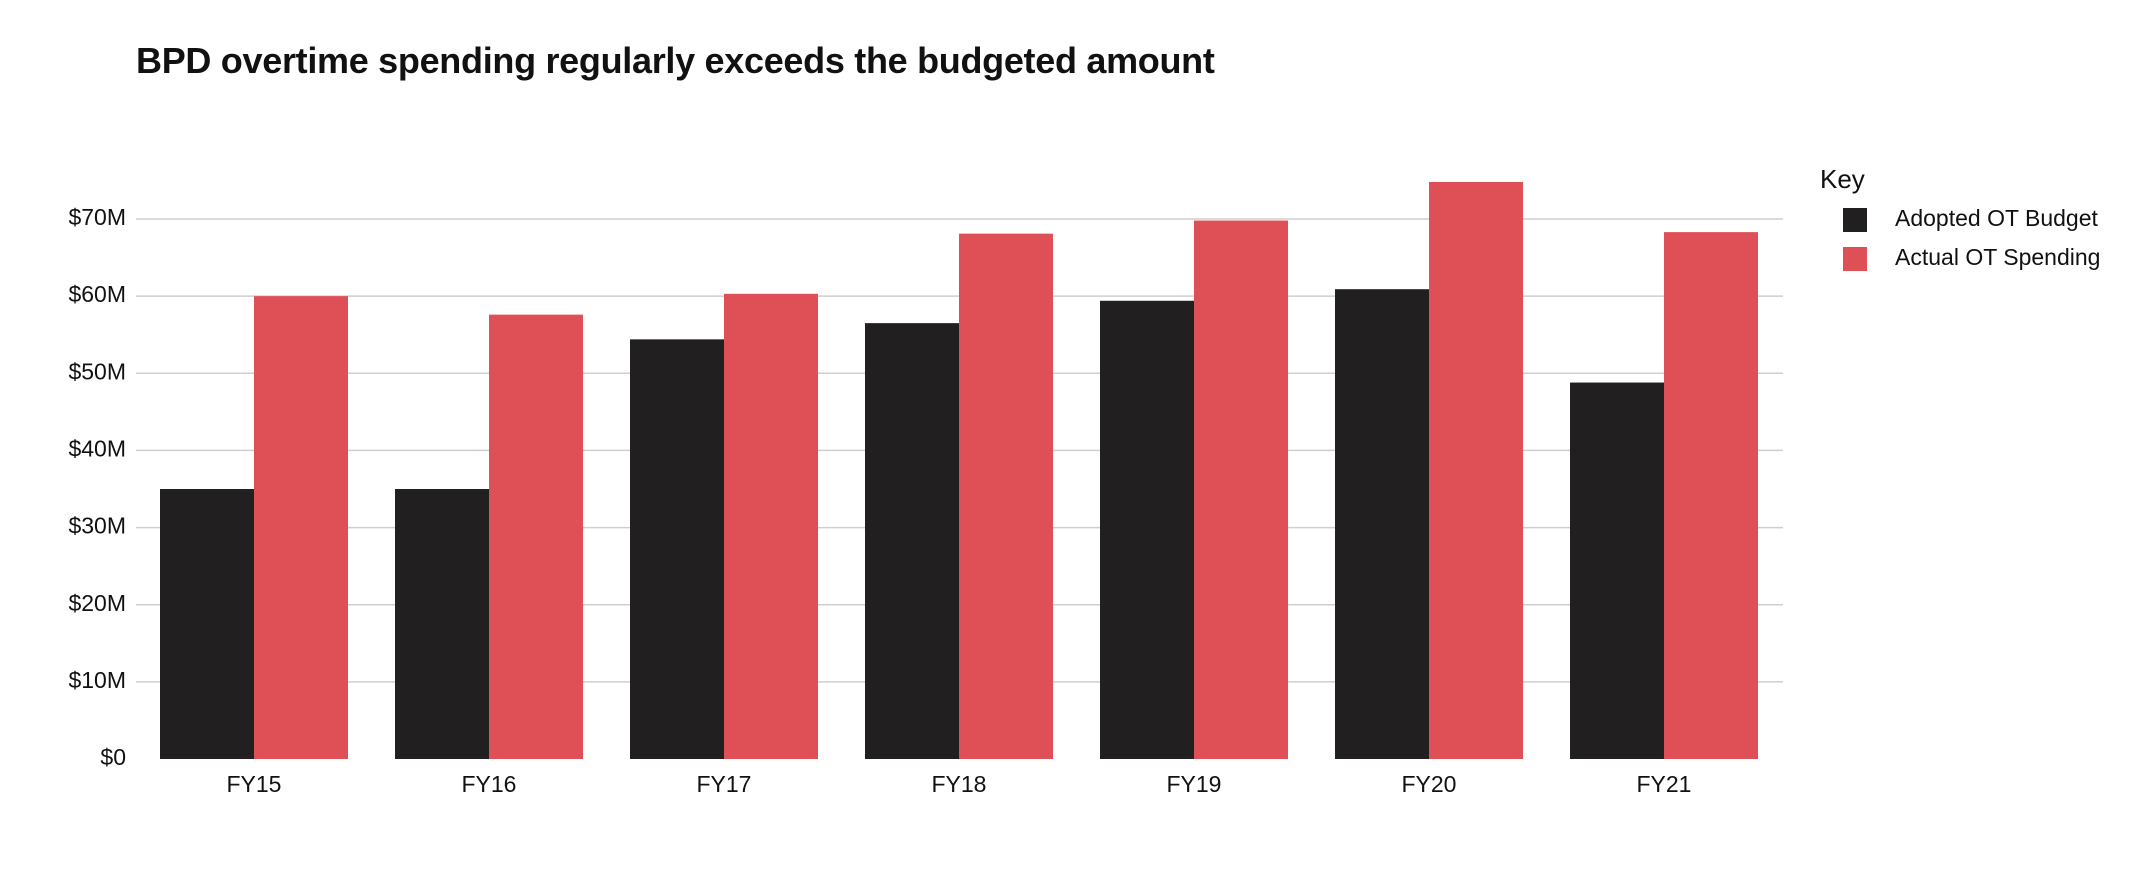 Image resolution: width=2154 pixels, height=880 pixels. Describe the element at coordinates (1664, 784) in the screenshot. I see `x-tick-label: FY21` at that location.